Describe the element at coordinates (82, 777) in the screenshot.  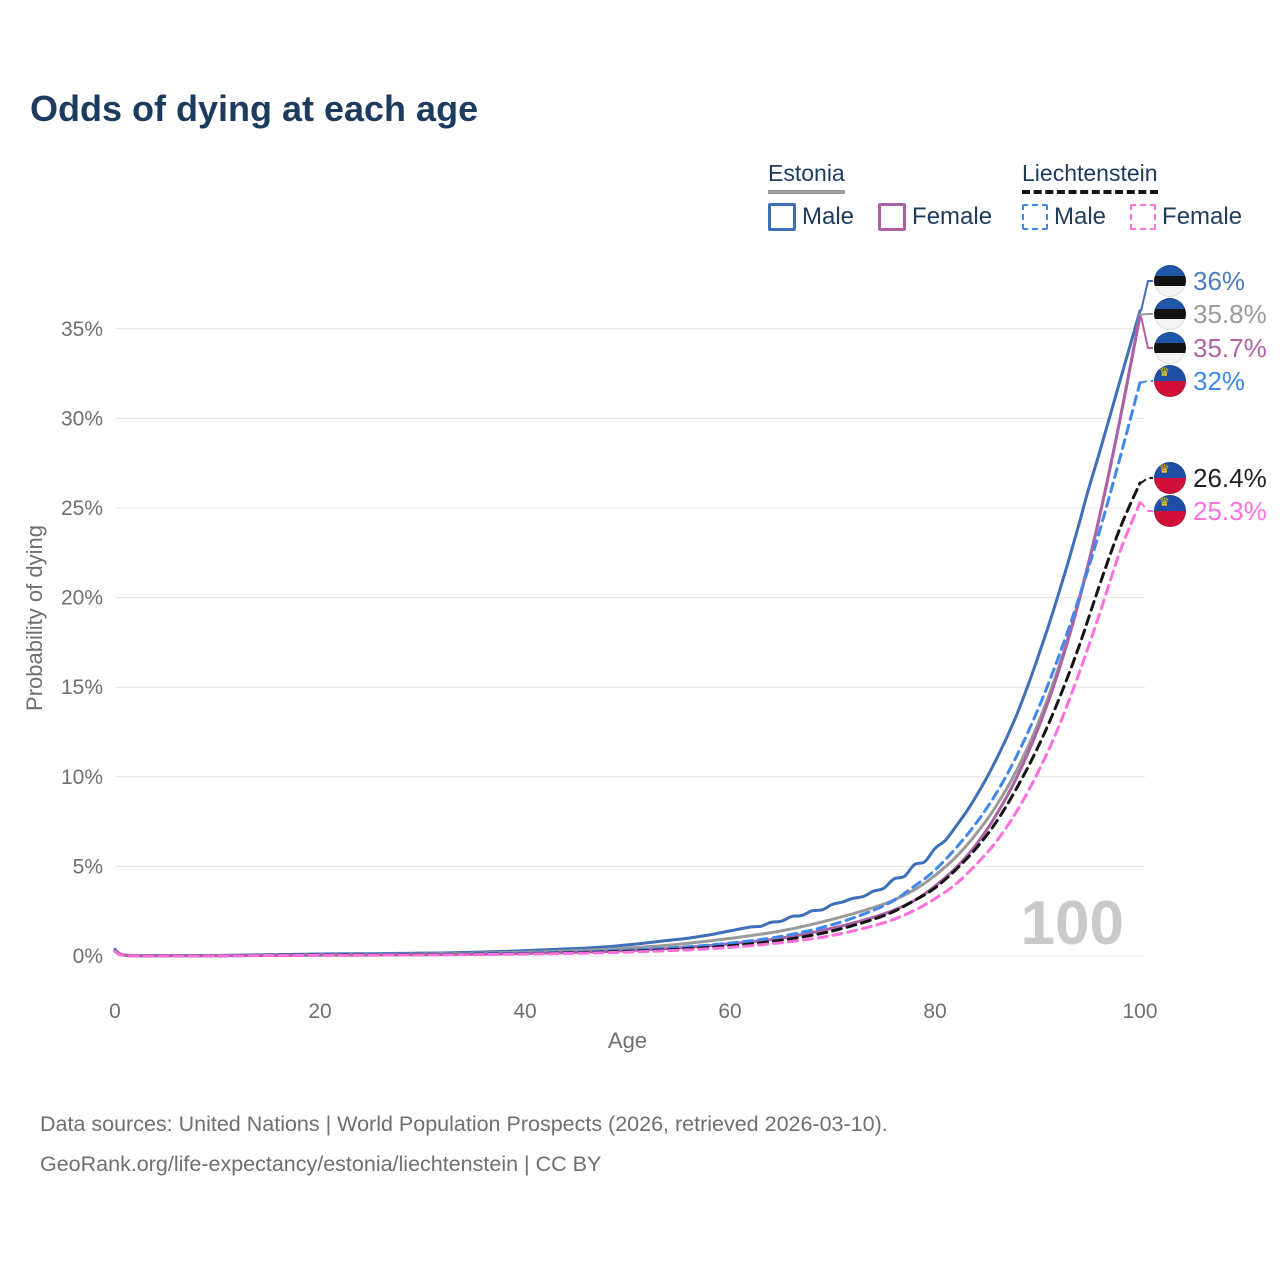
I see `y-tick-label: 10%` at that location.